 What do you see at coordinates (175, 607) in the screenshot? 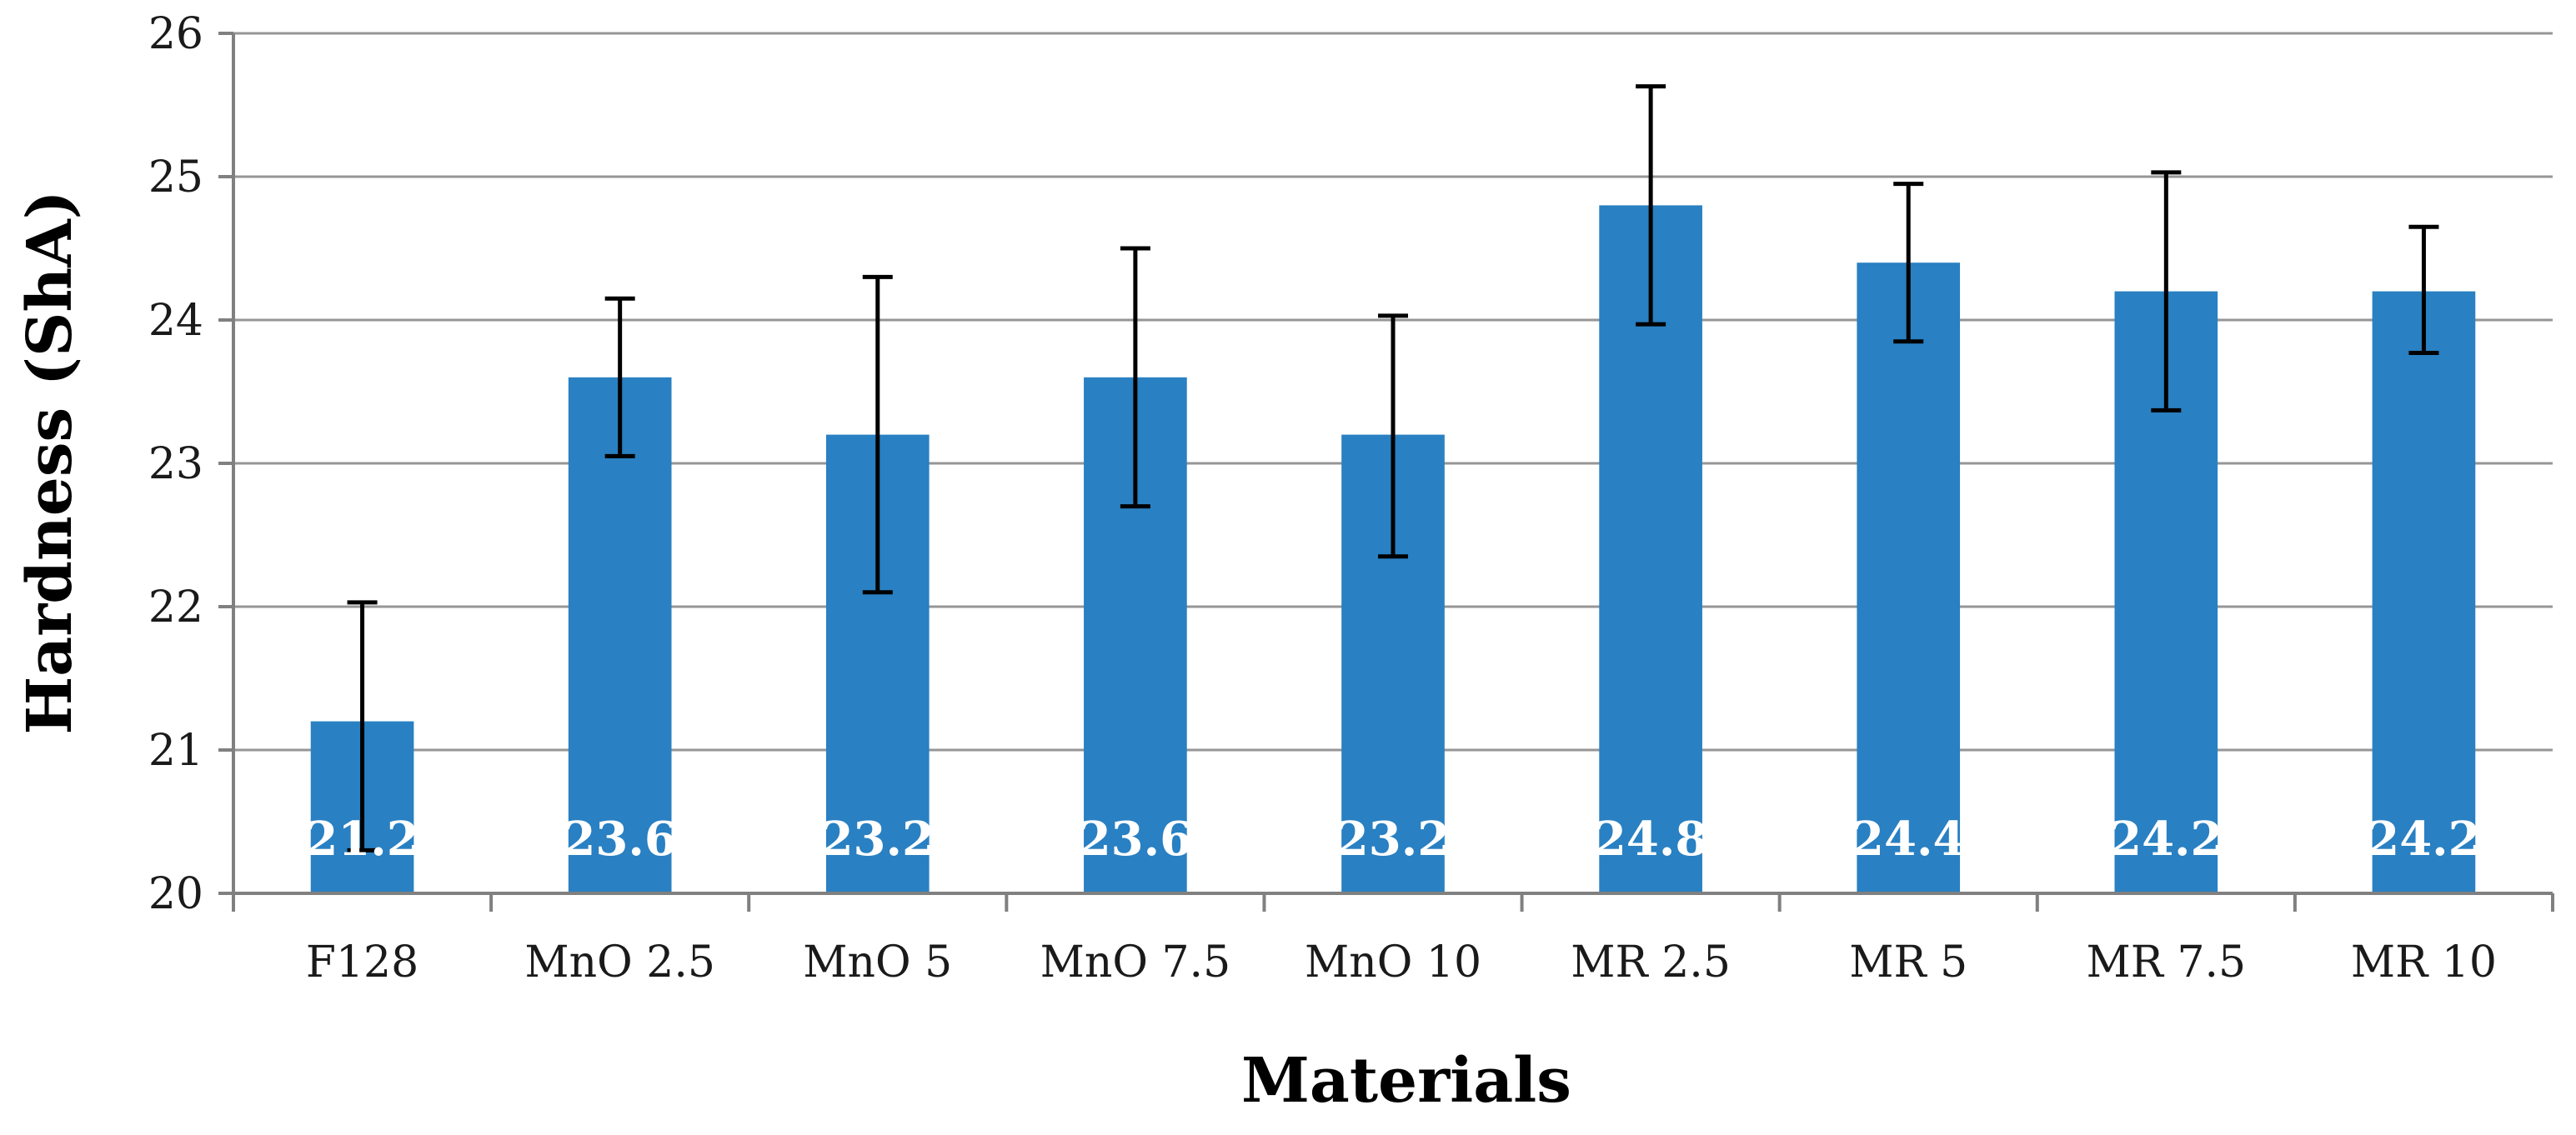
I see `y-tick-label: 22` at bounding box center [175, 607].